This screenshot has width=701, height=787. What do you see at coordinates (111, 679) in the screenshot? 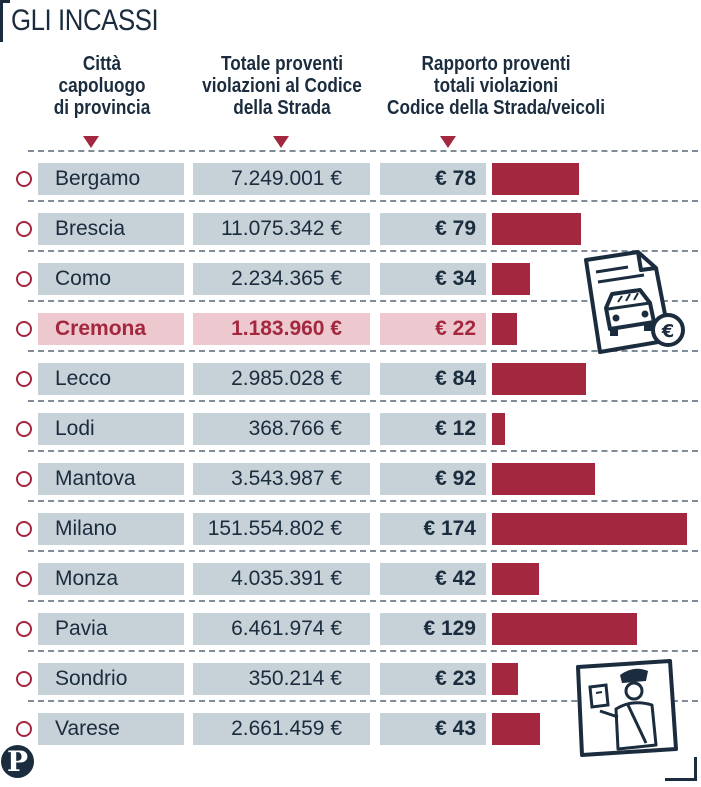
I see `city-label: Sondrio` at bounding box center [111, 679].